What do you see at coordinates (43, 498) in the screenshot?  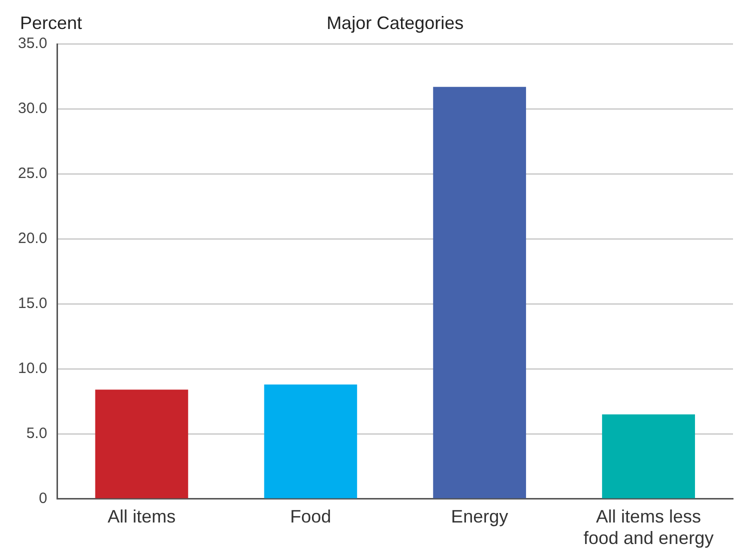 I see `y-tick-label: 0` at bounding box center [43, 498].